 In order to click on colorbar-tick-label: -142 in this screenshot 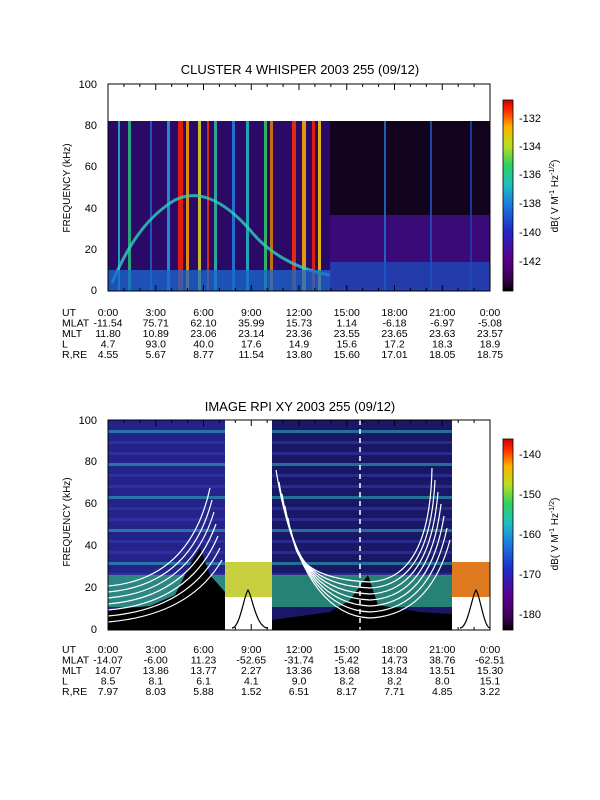, I will do `click(530, 262)`.